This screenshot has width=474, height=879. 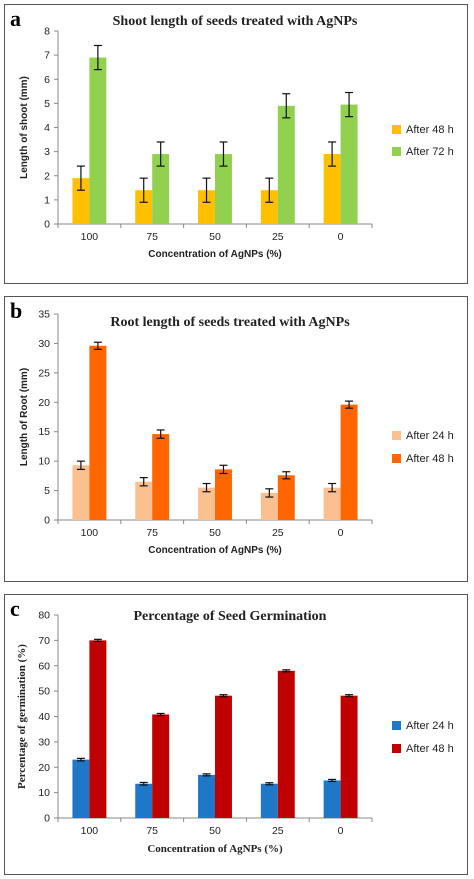 I want to click on y-tick-label: 4, so click(x=47, y=128).